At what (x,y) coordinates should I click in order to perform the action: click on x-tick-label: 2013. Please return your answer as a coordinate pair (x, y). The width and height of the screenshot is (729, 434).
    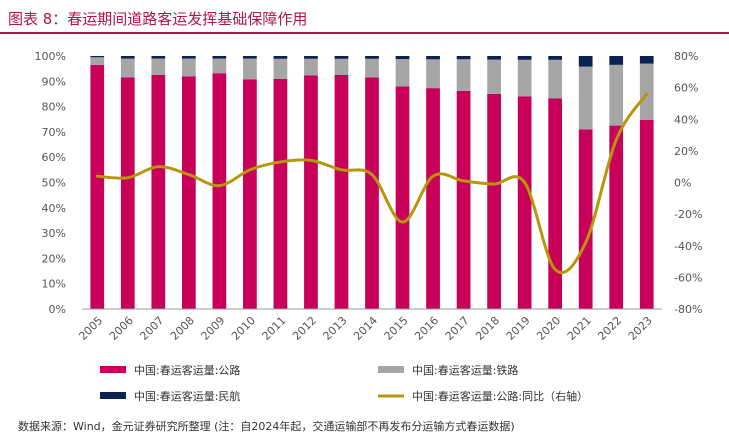
    Looking at the image, I should click on (335, 328).